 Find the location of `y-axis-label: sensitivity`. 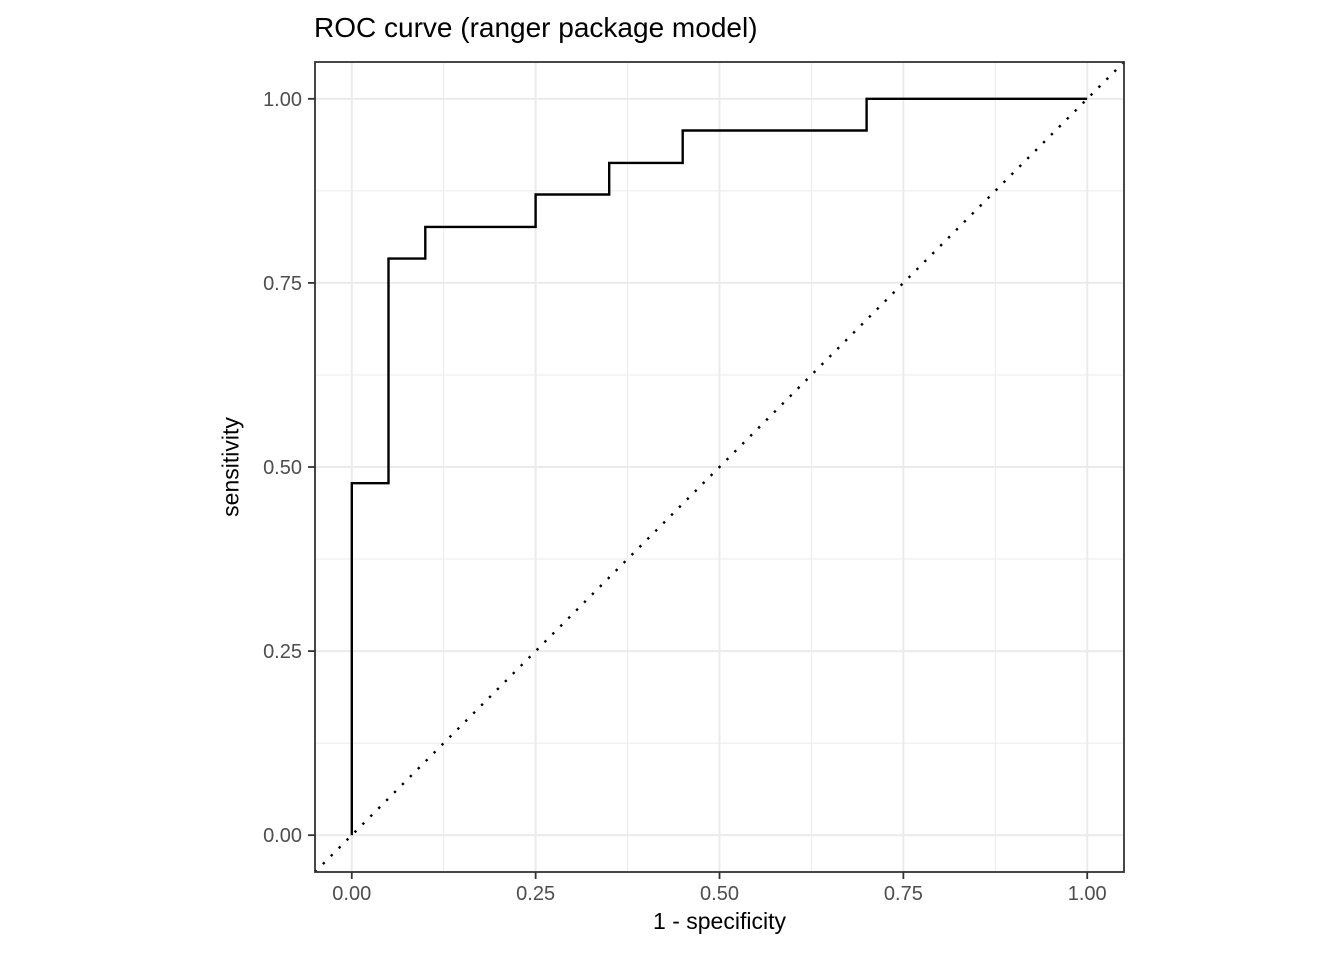

y-axis-label: sensitivity is located at coordinates (230, 467).